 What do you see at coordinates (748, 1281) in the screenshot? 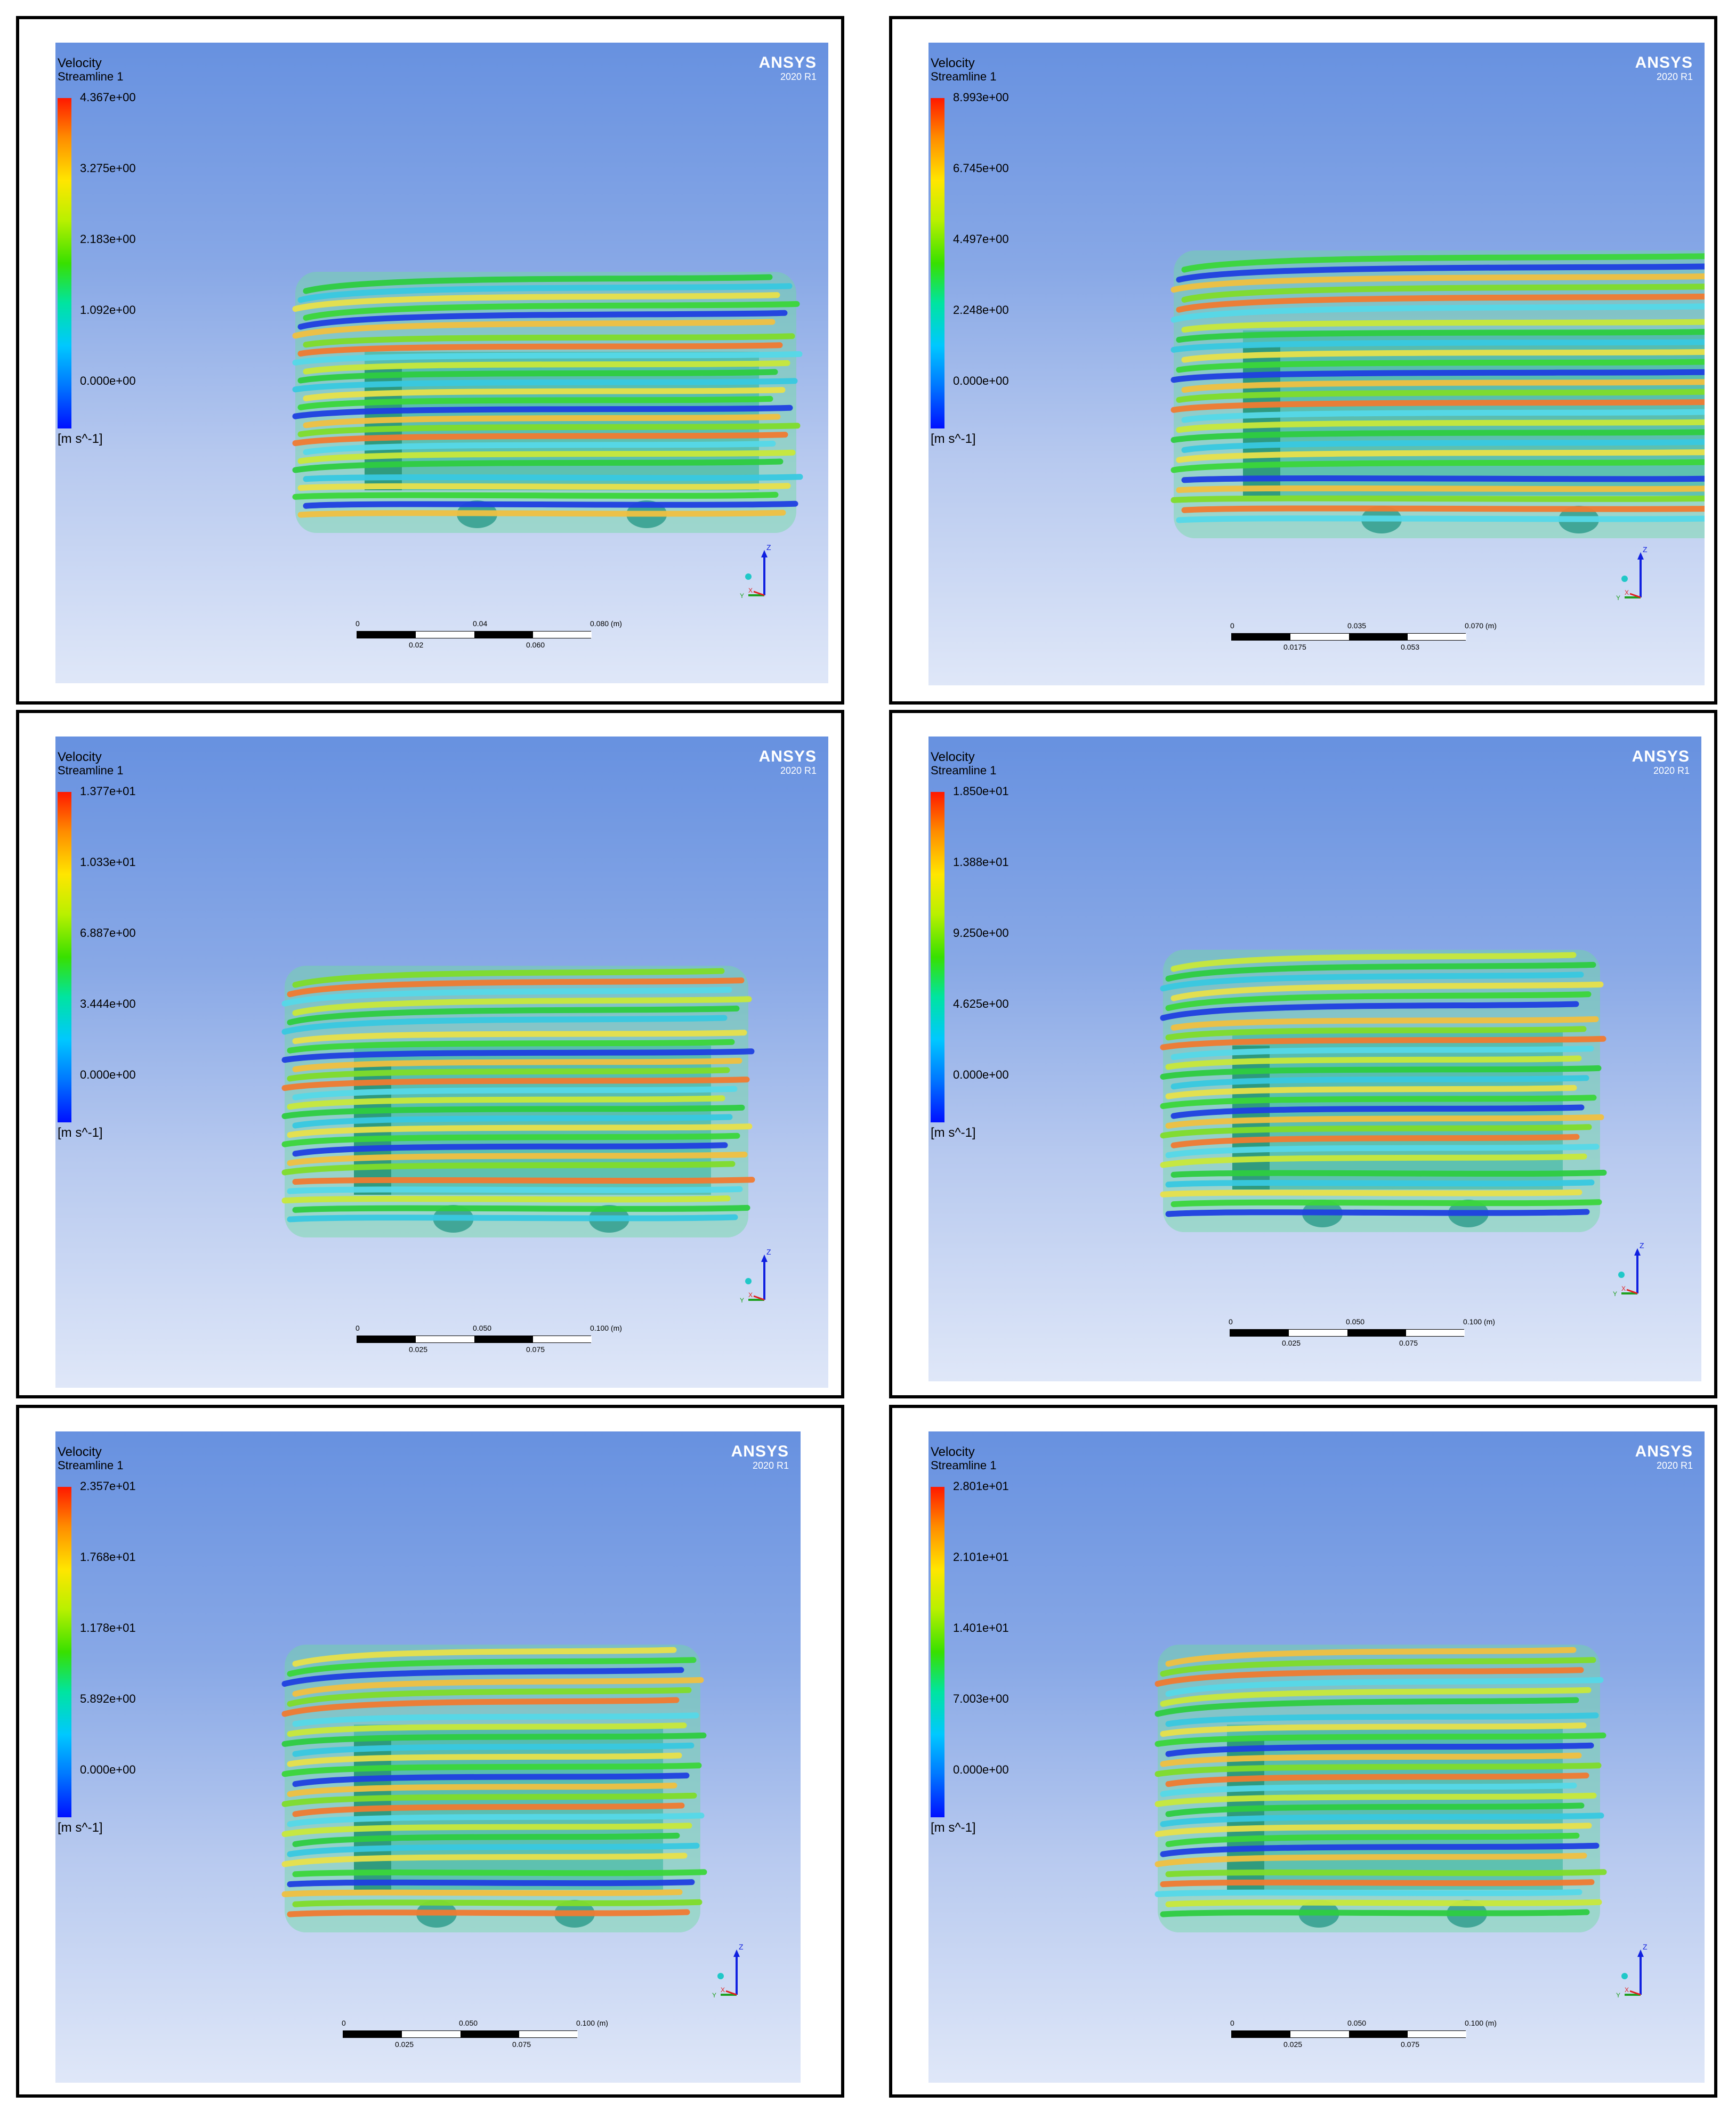
I see `origin-marker` at bounding box center [748, 1281].